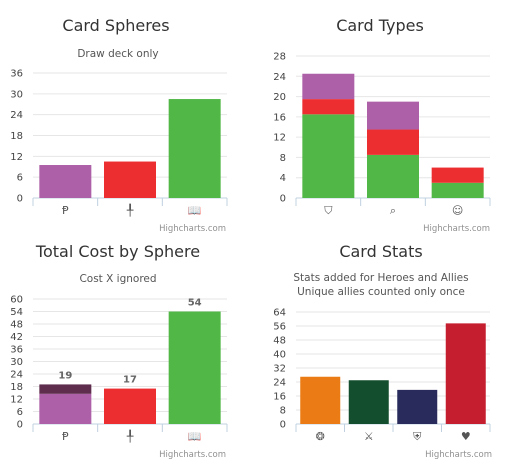 The width and height of the screenshot is (511, 464). I want to click on chart-subtitle-line-1: Stats added for Heroes and Allies, so click(380, 278).